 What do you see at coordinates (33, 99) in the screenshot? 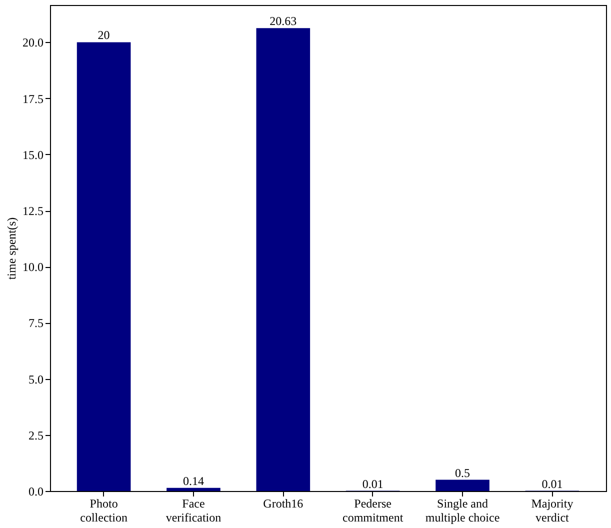
I see `y-tick-label: 17.5` at bounding box center [33, 99].